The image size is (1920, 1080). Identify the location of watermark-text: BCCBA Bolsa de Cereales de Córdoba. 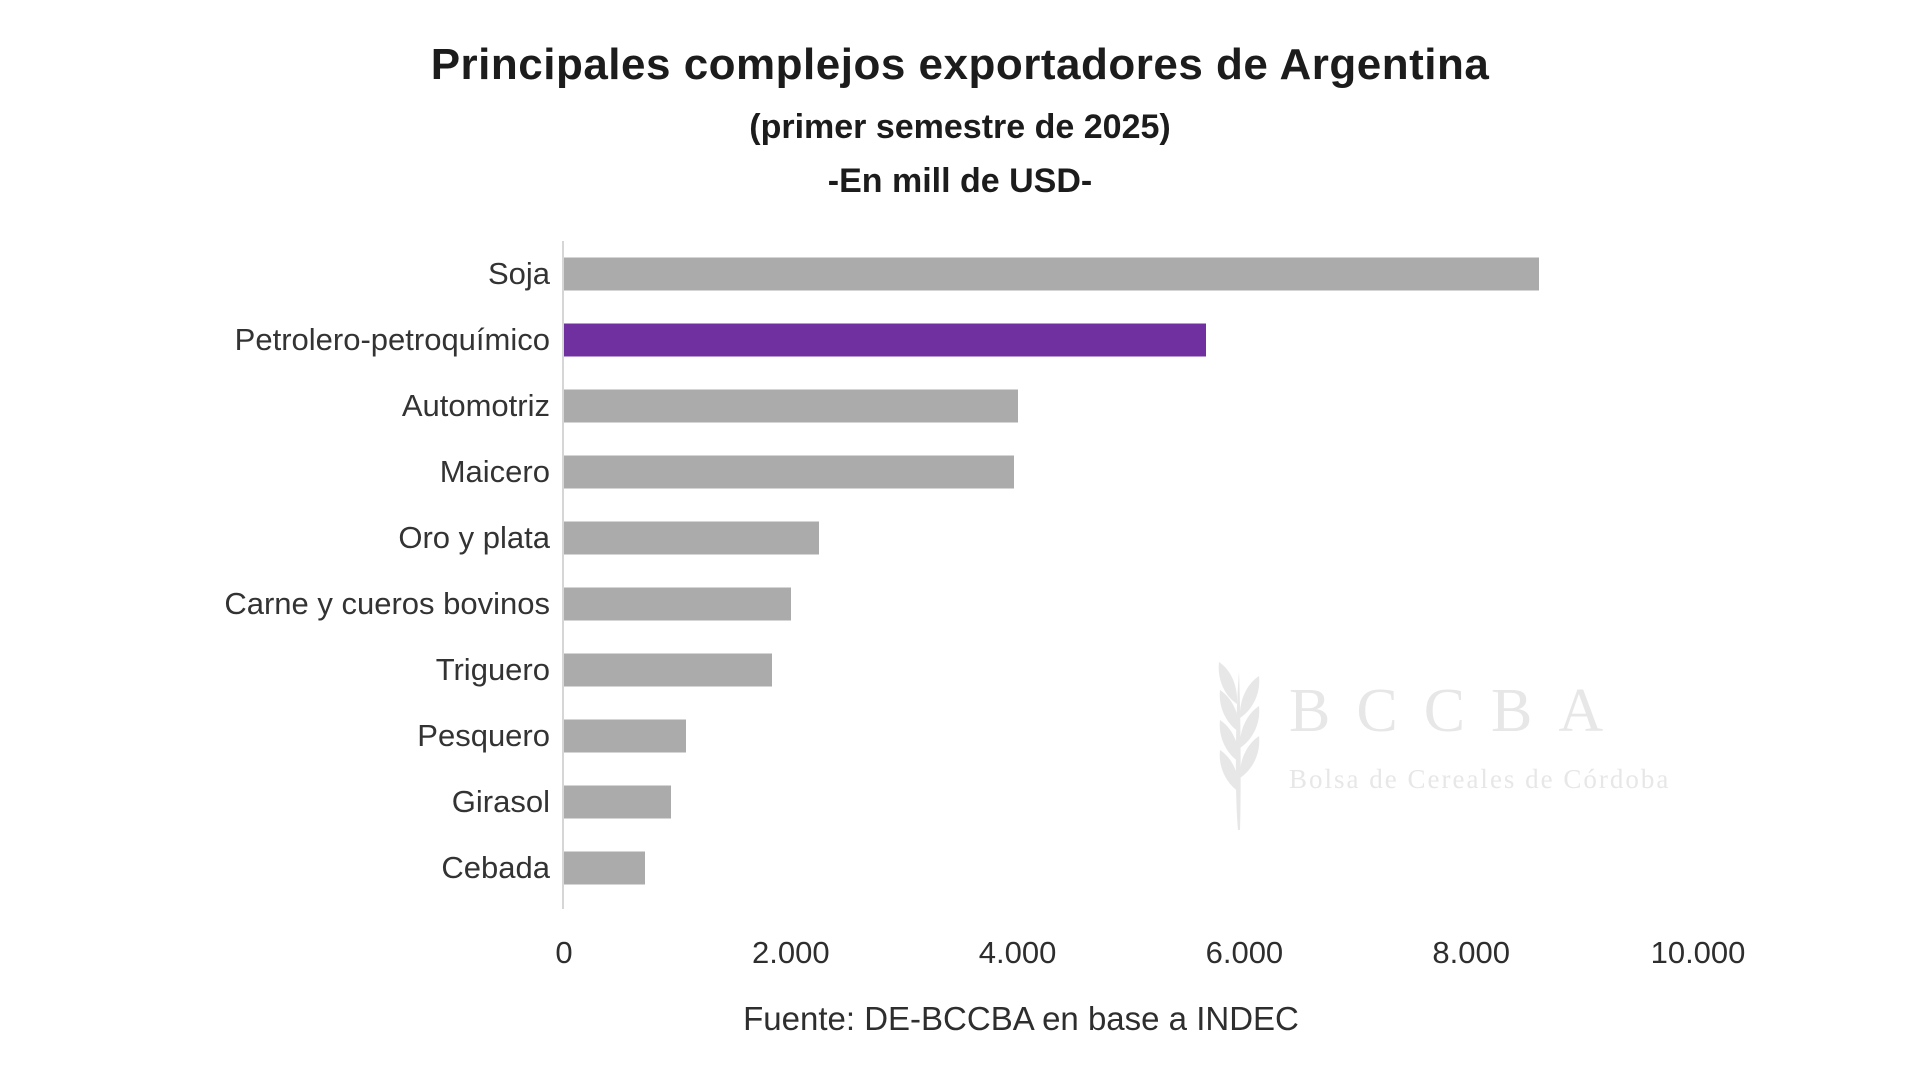
(1479, 727).